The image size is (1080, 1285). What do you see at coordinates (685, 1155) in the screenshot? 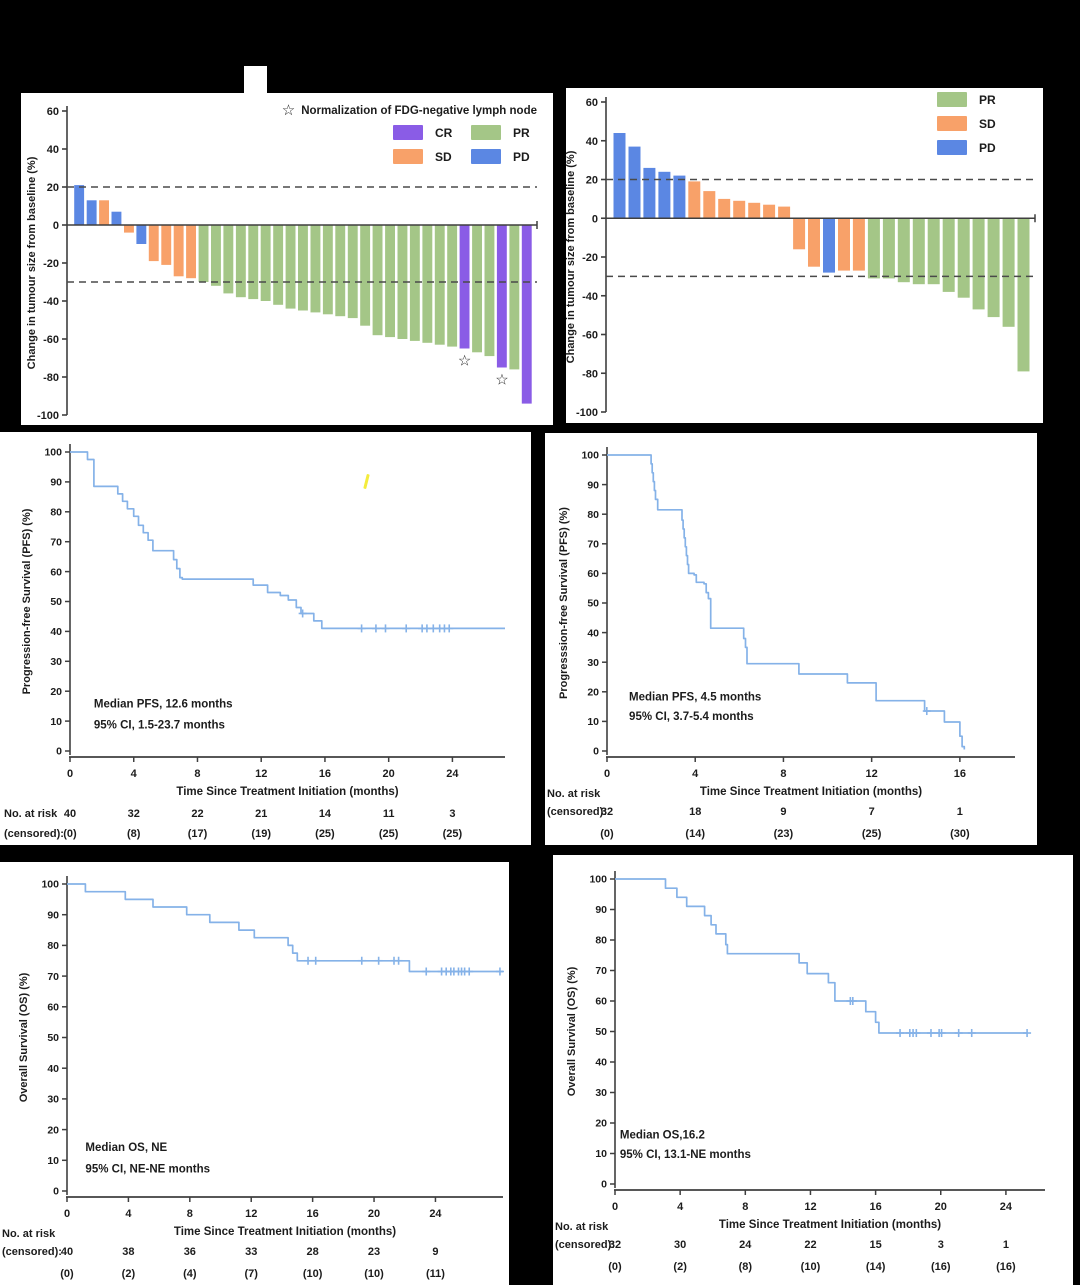
I see `median-annotation: 95% CI, 13.1-NE months` at bounding box center [685, 1155].